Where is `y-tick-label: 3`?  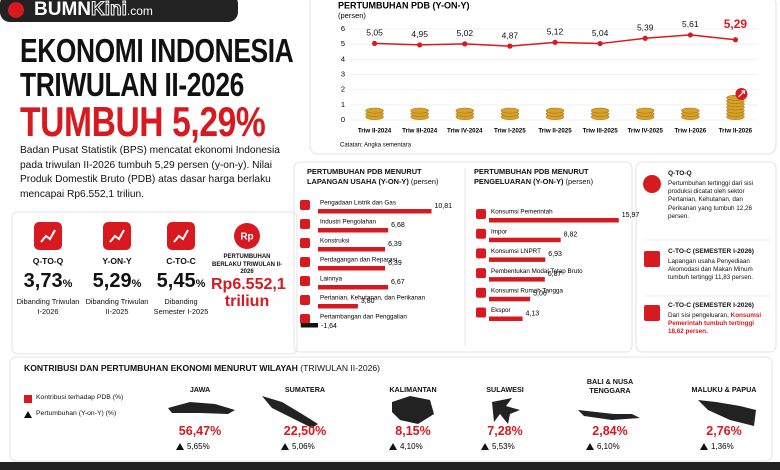
y-tick-label: 3 is located at coordinates (343, 73).